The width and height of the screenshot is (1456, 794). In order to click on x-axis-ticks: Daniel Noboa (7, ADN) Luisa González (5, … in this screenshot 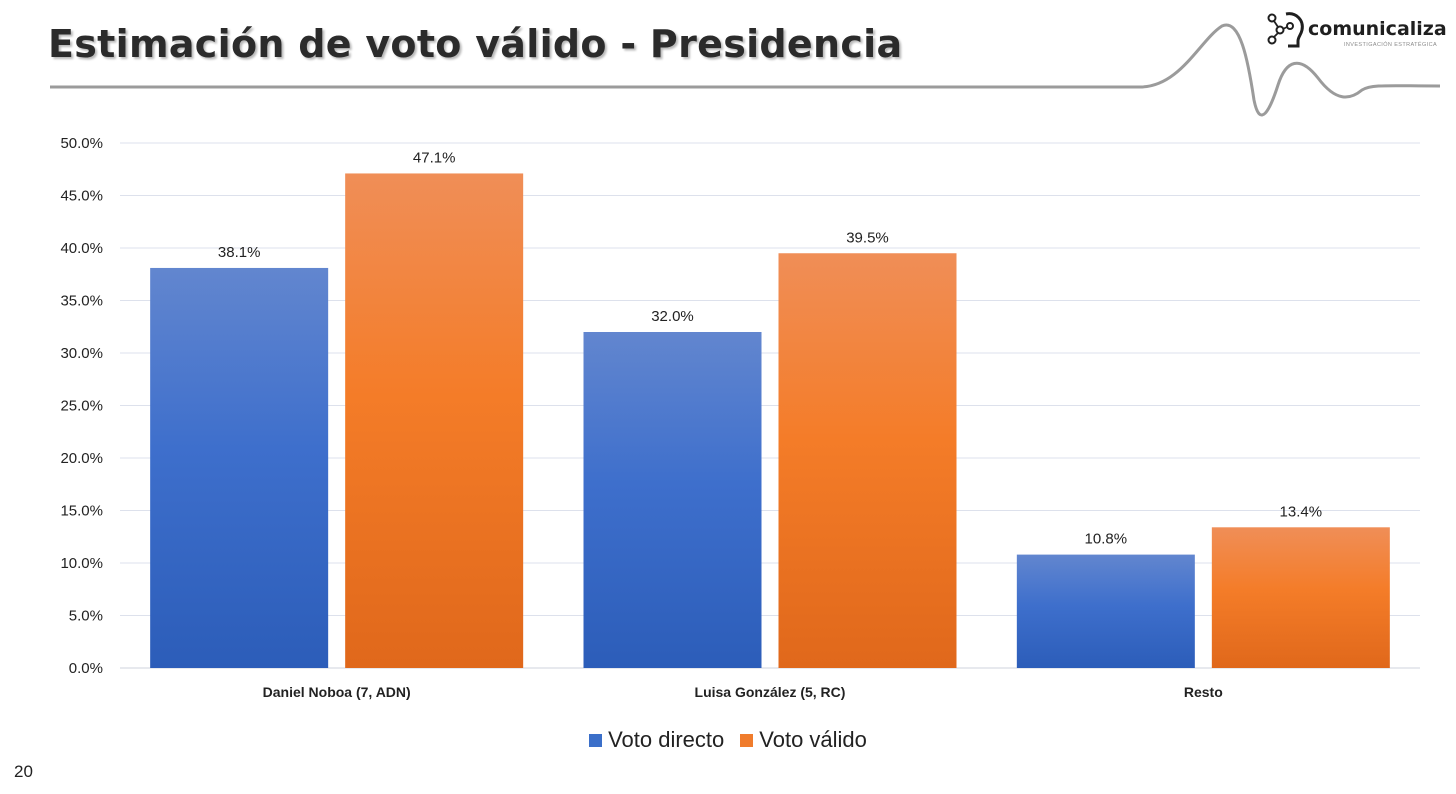, I will do `click(743, 692)`.